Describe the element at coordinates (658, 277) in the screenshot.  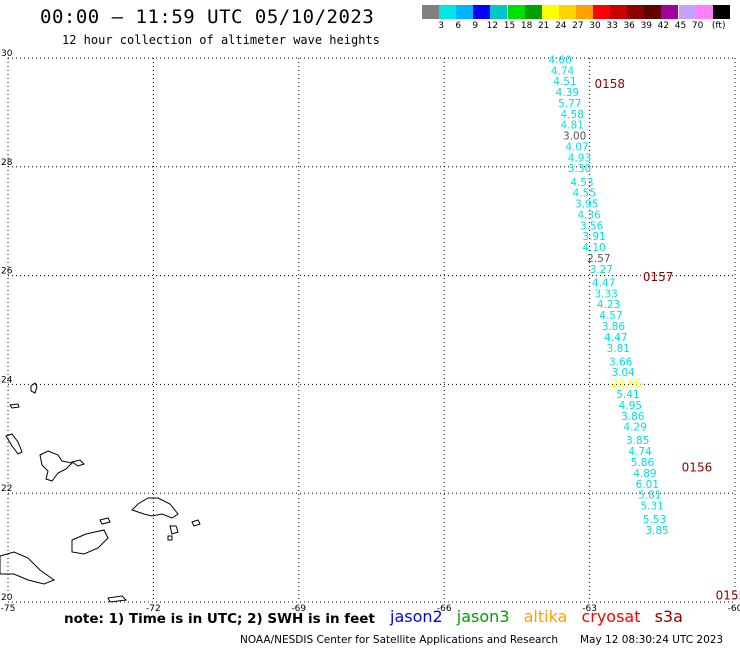
I see `pass-id: 0157` at that location.